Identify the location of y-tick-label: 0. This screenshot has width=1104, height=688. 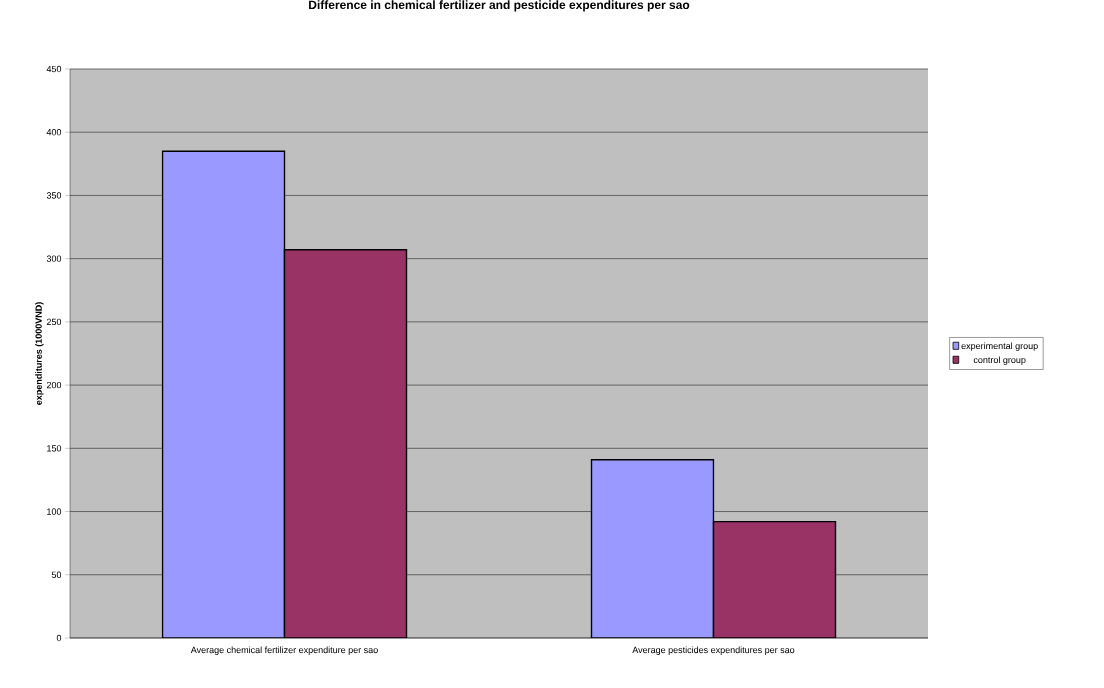
(59, 638).